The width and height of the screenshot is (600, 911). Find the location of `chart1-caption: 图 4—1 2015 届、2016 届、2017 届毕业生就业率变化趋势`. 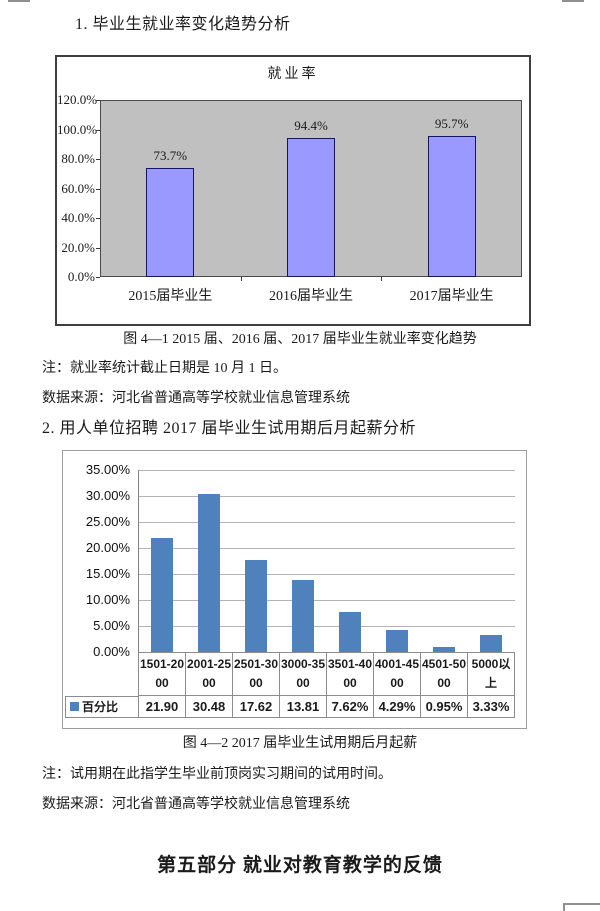

chart1-caption: 图 4—1 2015 届、2016 届、2017 届毕业生就业率变化趋势 is located at coordinates (300, 339).